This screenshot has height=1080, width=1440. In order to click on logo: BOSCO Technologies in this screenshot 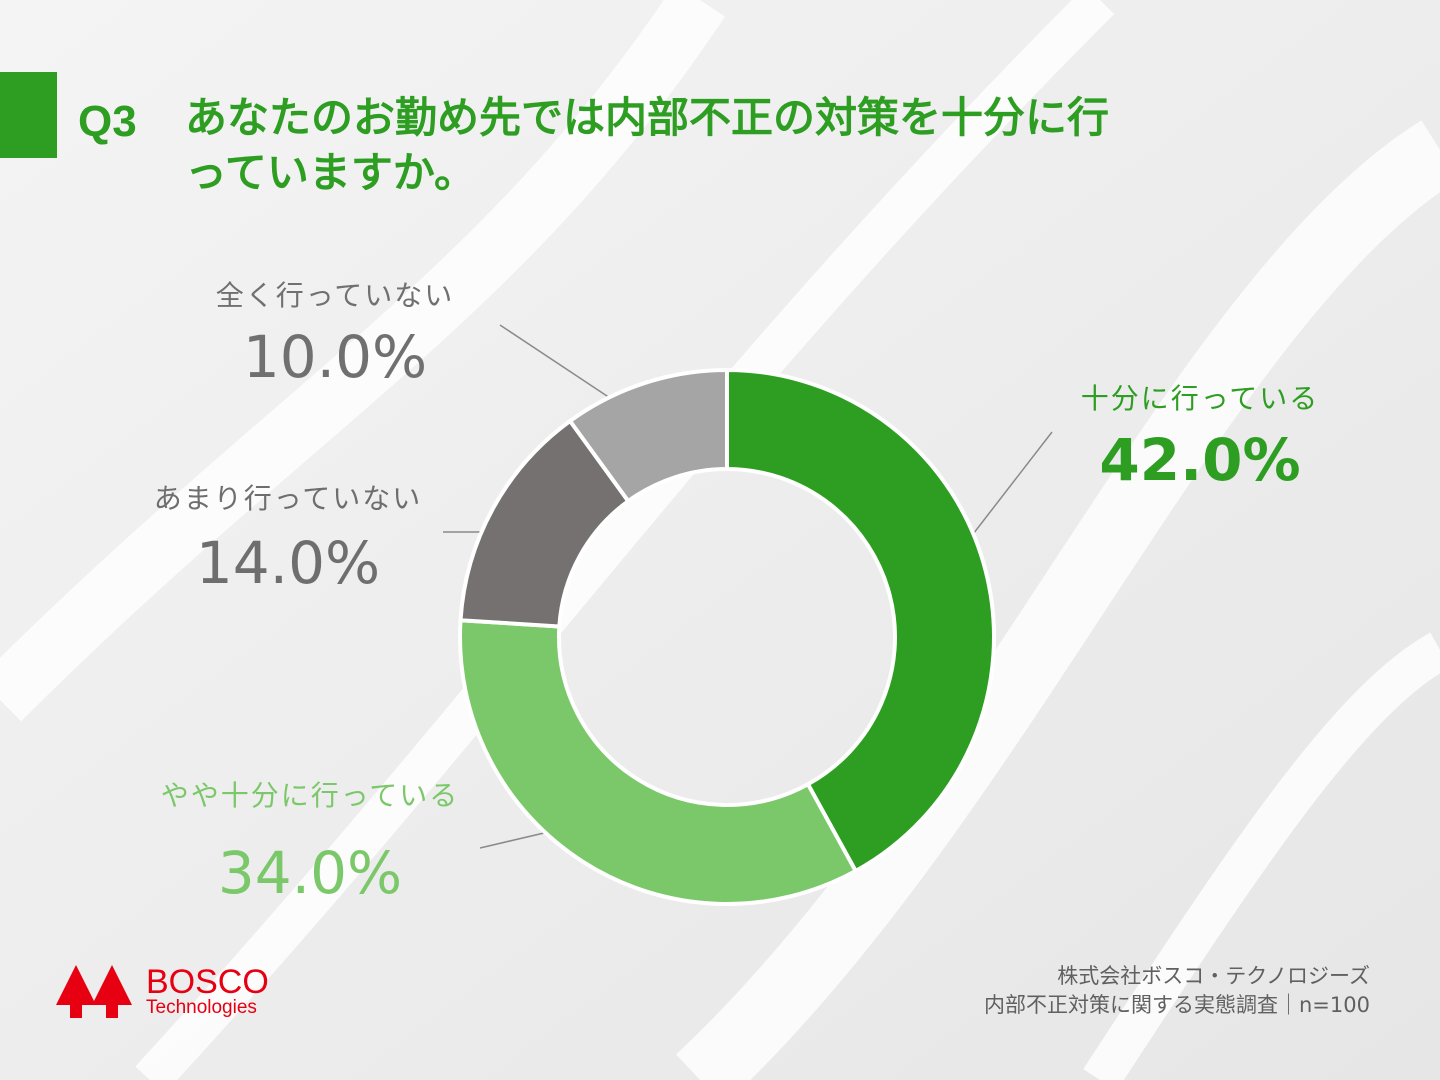, I will do `click(162, 990)`.